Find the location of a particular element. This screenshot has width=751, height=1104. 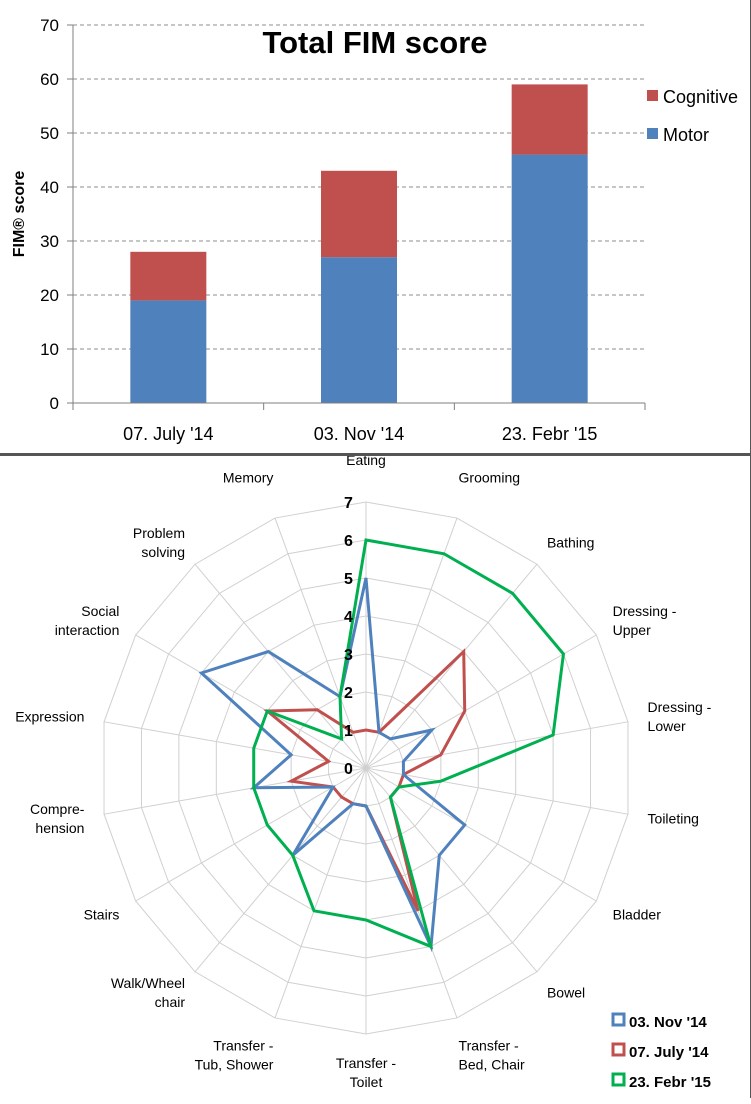

radar-axis-label: Bathing is located at coordinates (570, 542).